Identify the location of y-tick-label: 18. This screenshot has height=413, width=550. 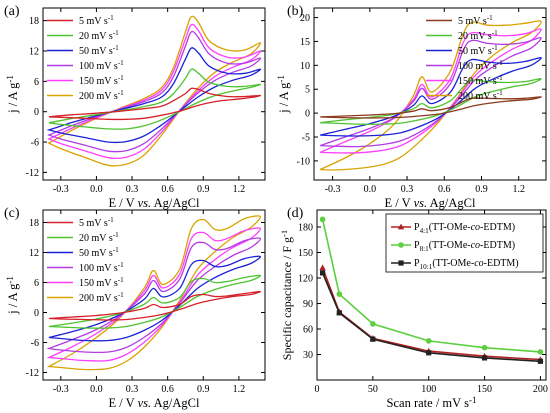
(34, 223).